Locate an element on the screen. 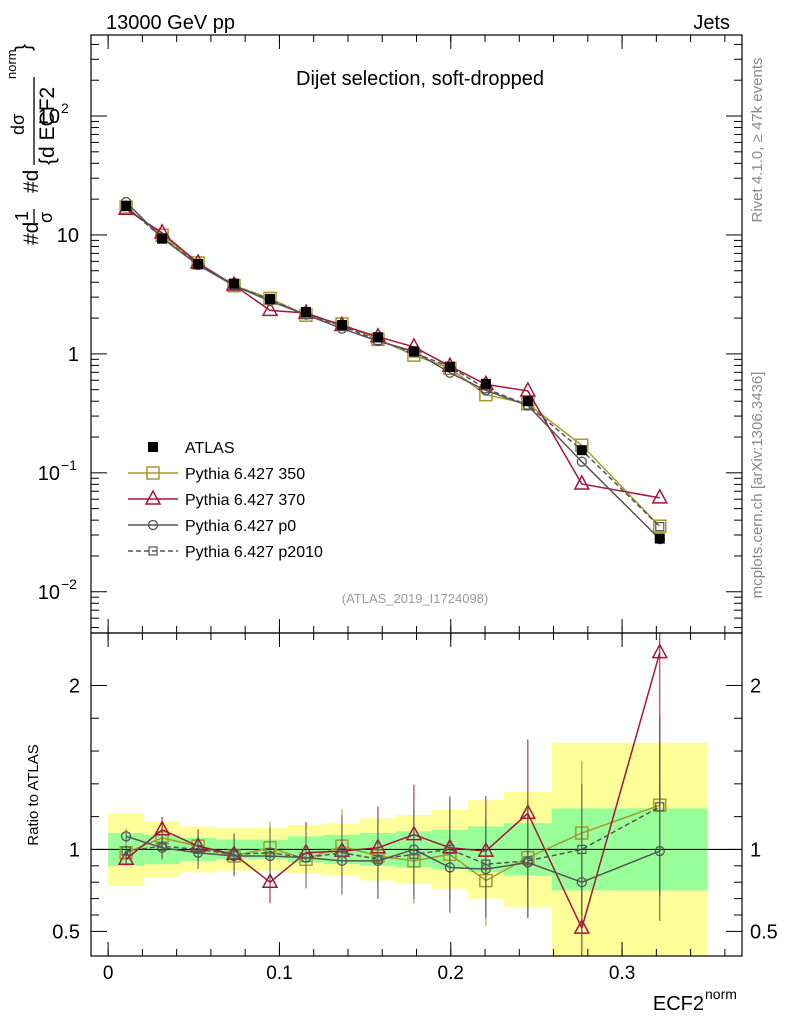 The image size is (786, 1024). analysis-id: (ATLAS_2019_I1724098) is located at coordinates (415, 598).